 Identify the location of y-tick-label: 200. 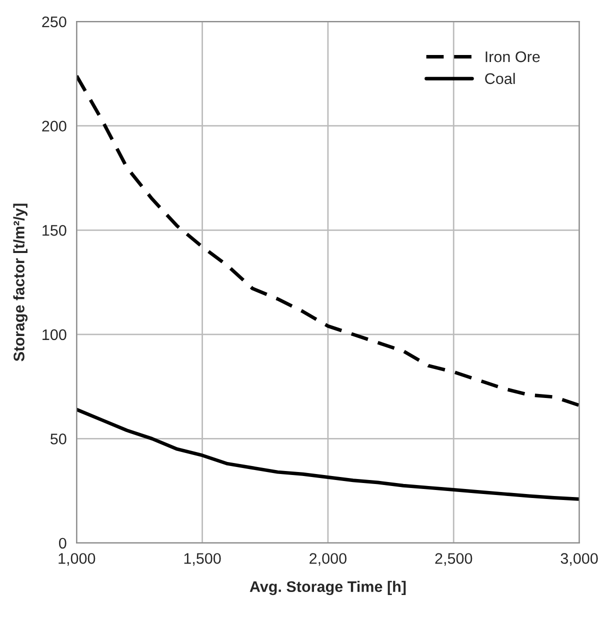
(54, 126).